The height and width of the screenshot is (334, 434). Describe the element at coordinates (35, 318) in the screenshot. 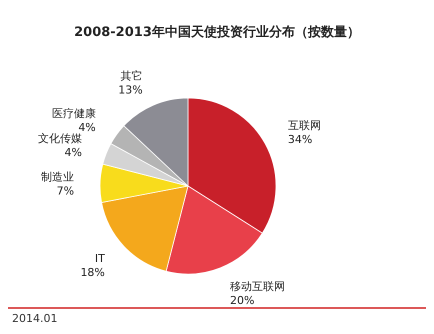

I see `text: 2014.01` at that location.